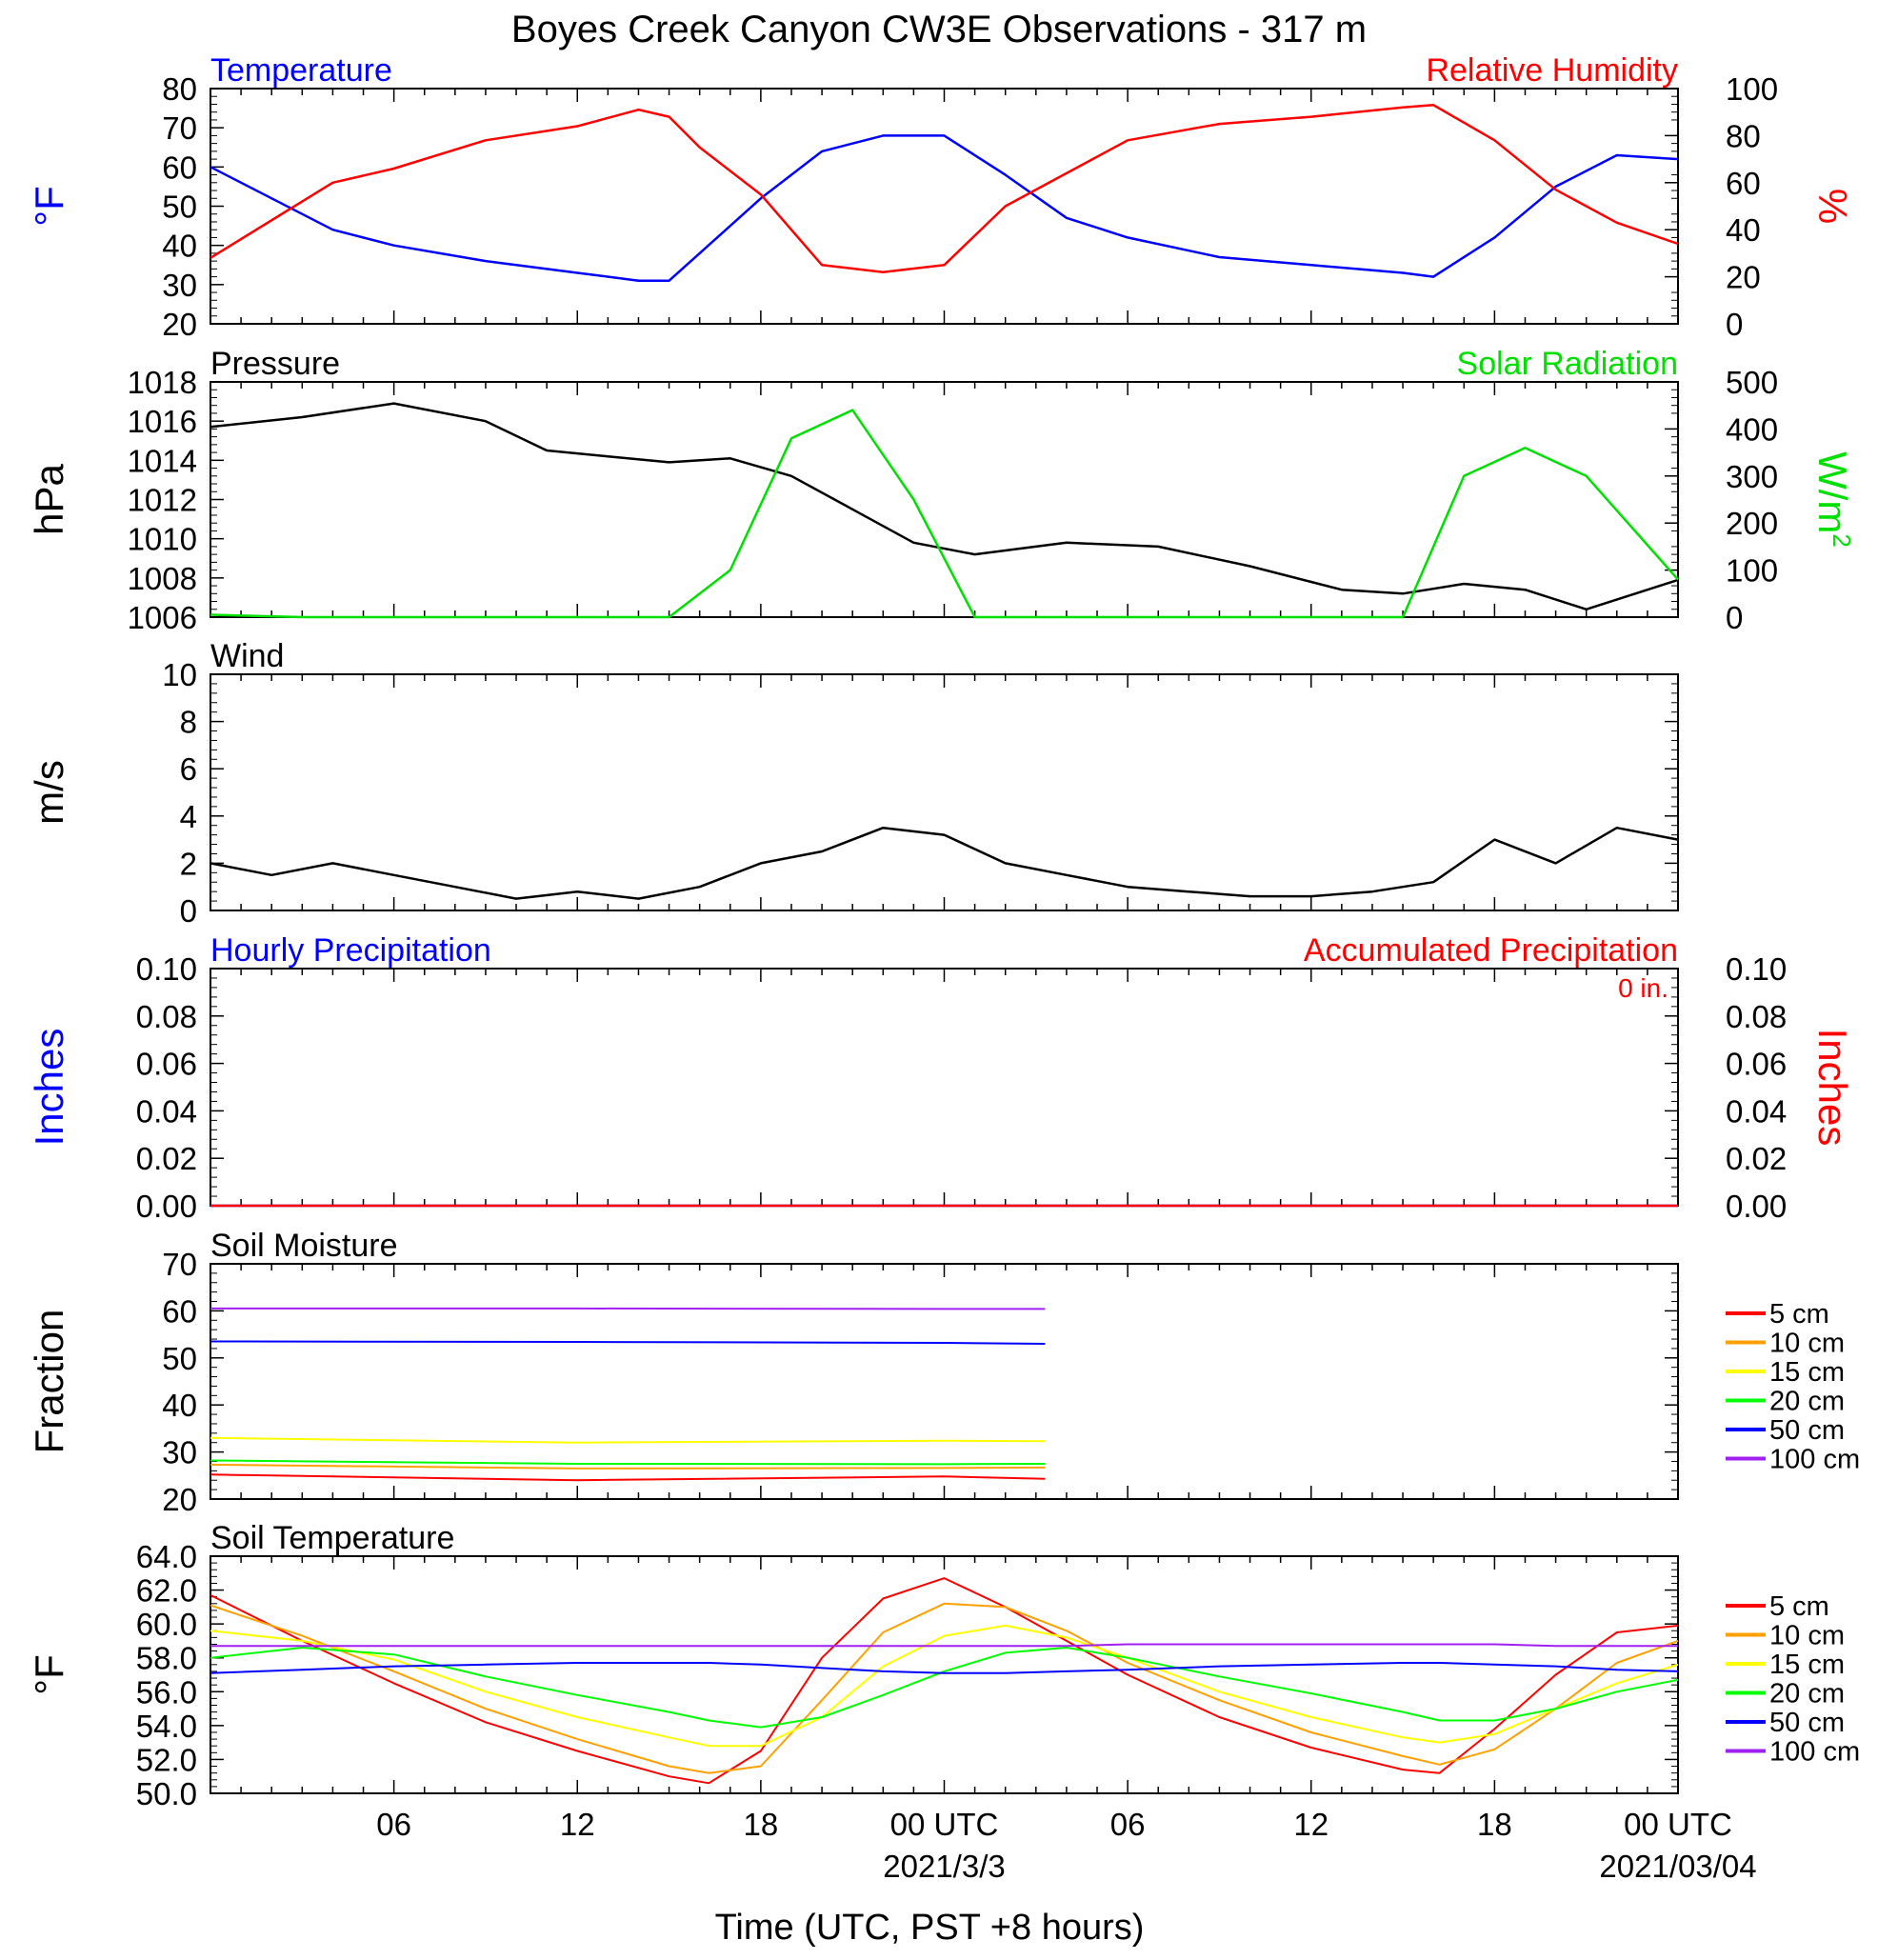 This screenshot has height=1960, width=1878. I want to click on accumulation-annotation: 0 in., so click(1643, 988).